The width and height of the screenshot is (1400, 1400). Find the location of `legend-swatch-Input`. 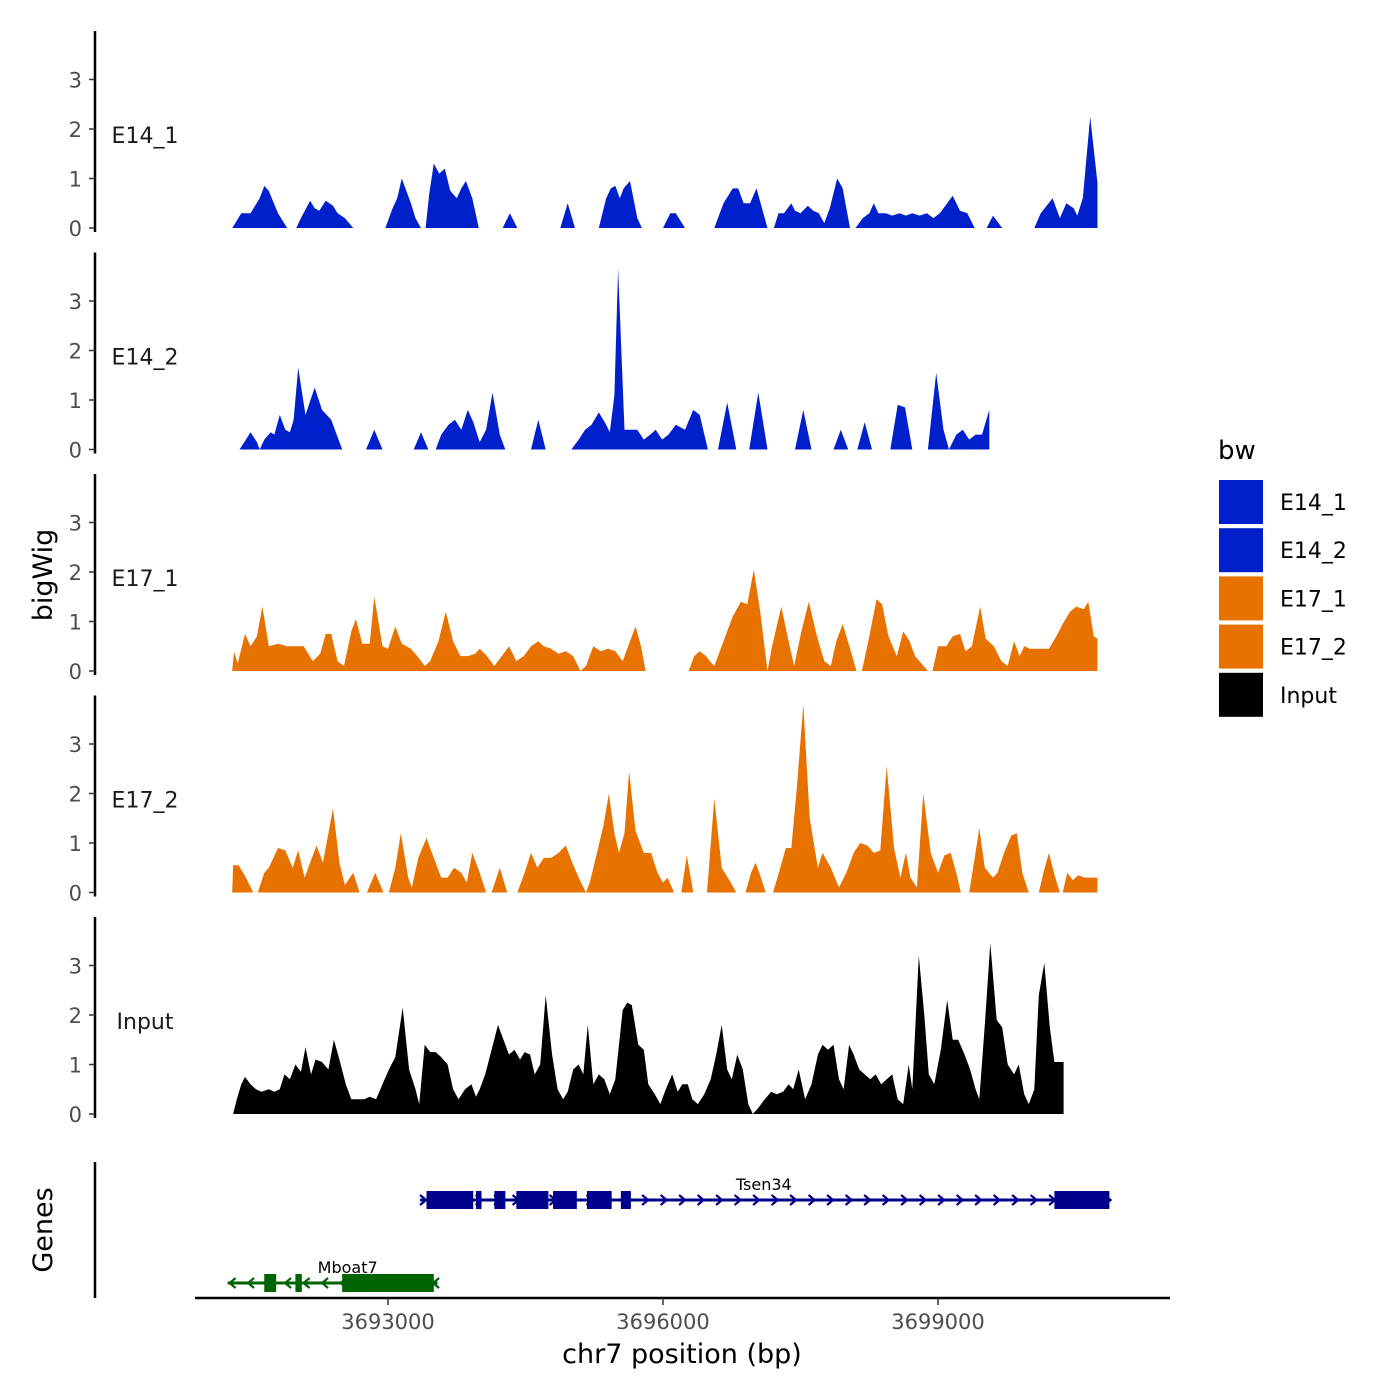

legend-swatch-Input is located at coordinates (1241, 694).